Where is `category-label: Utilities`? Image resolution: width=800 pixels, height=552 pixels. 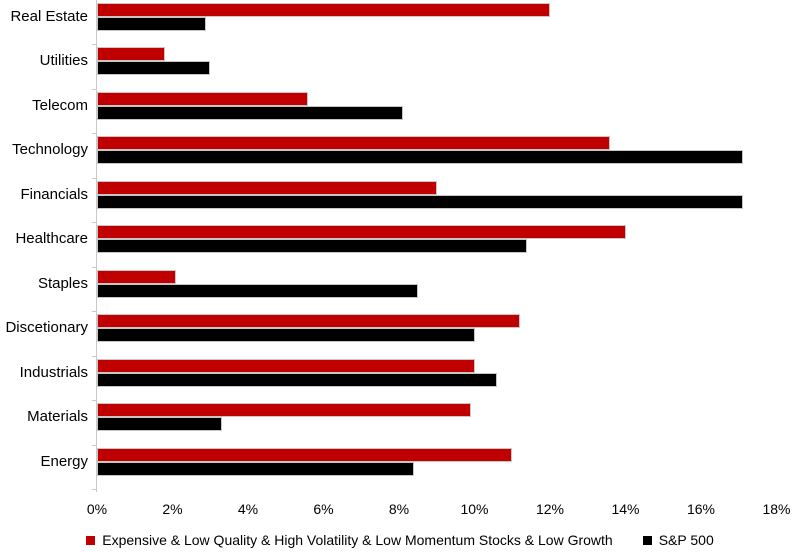 category-label: Utilities is located at coordinates (63, 61).